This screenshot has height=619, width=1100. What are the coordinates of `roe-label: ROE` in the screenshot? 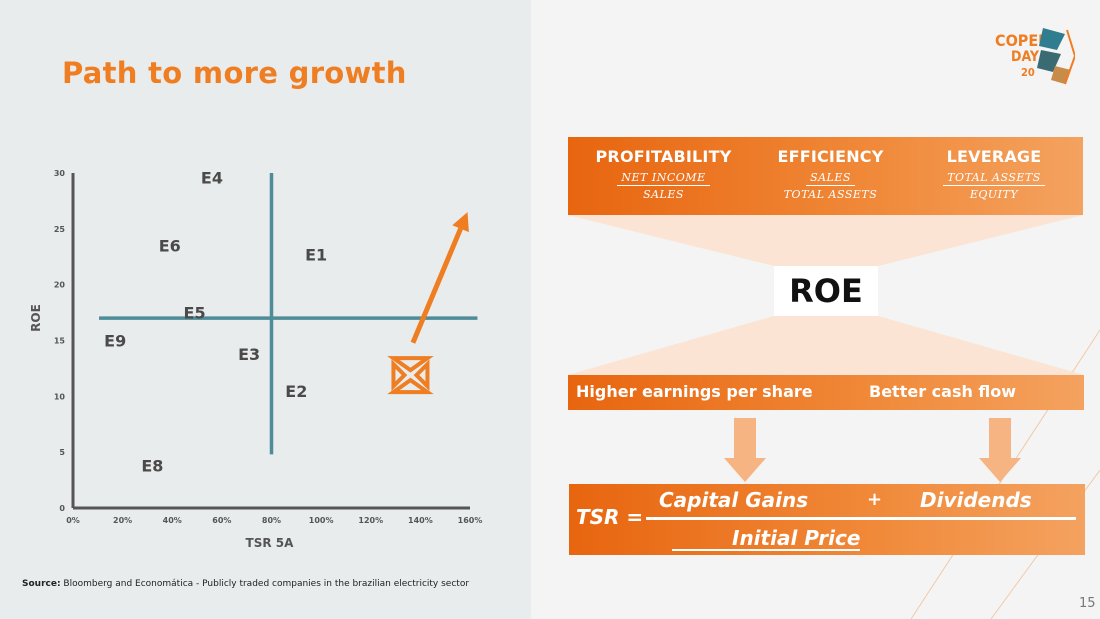 It's located at (826, 291).